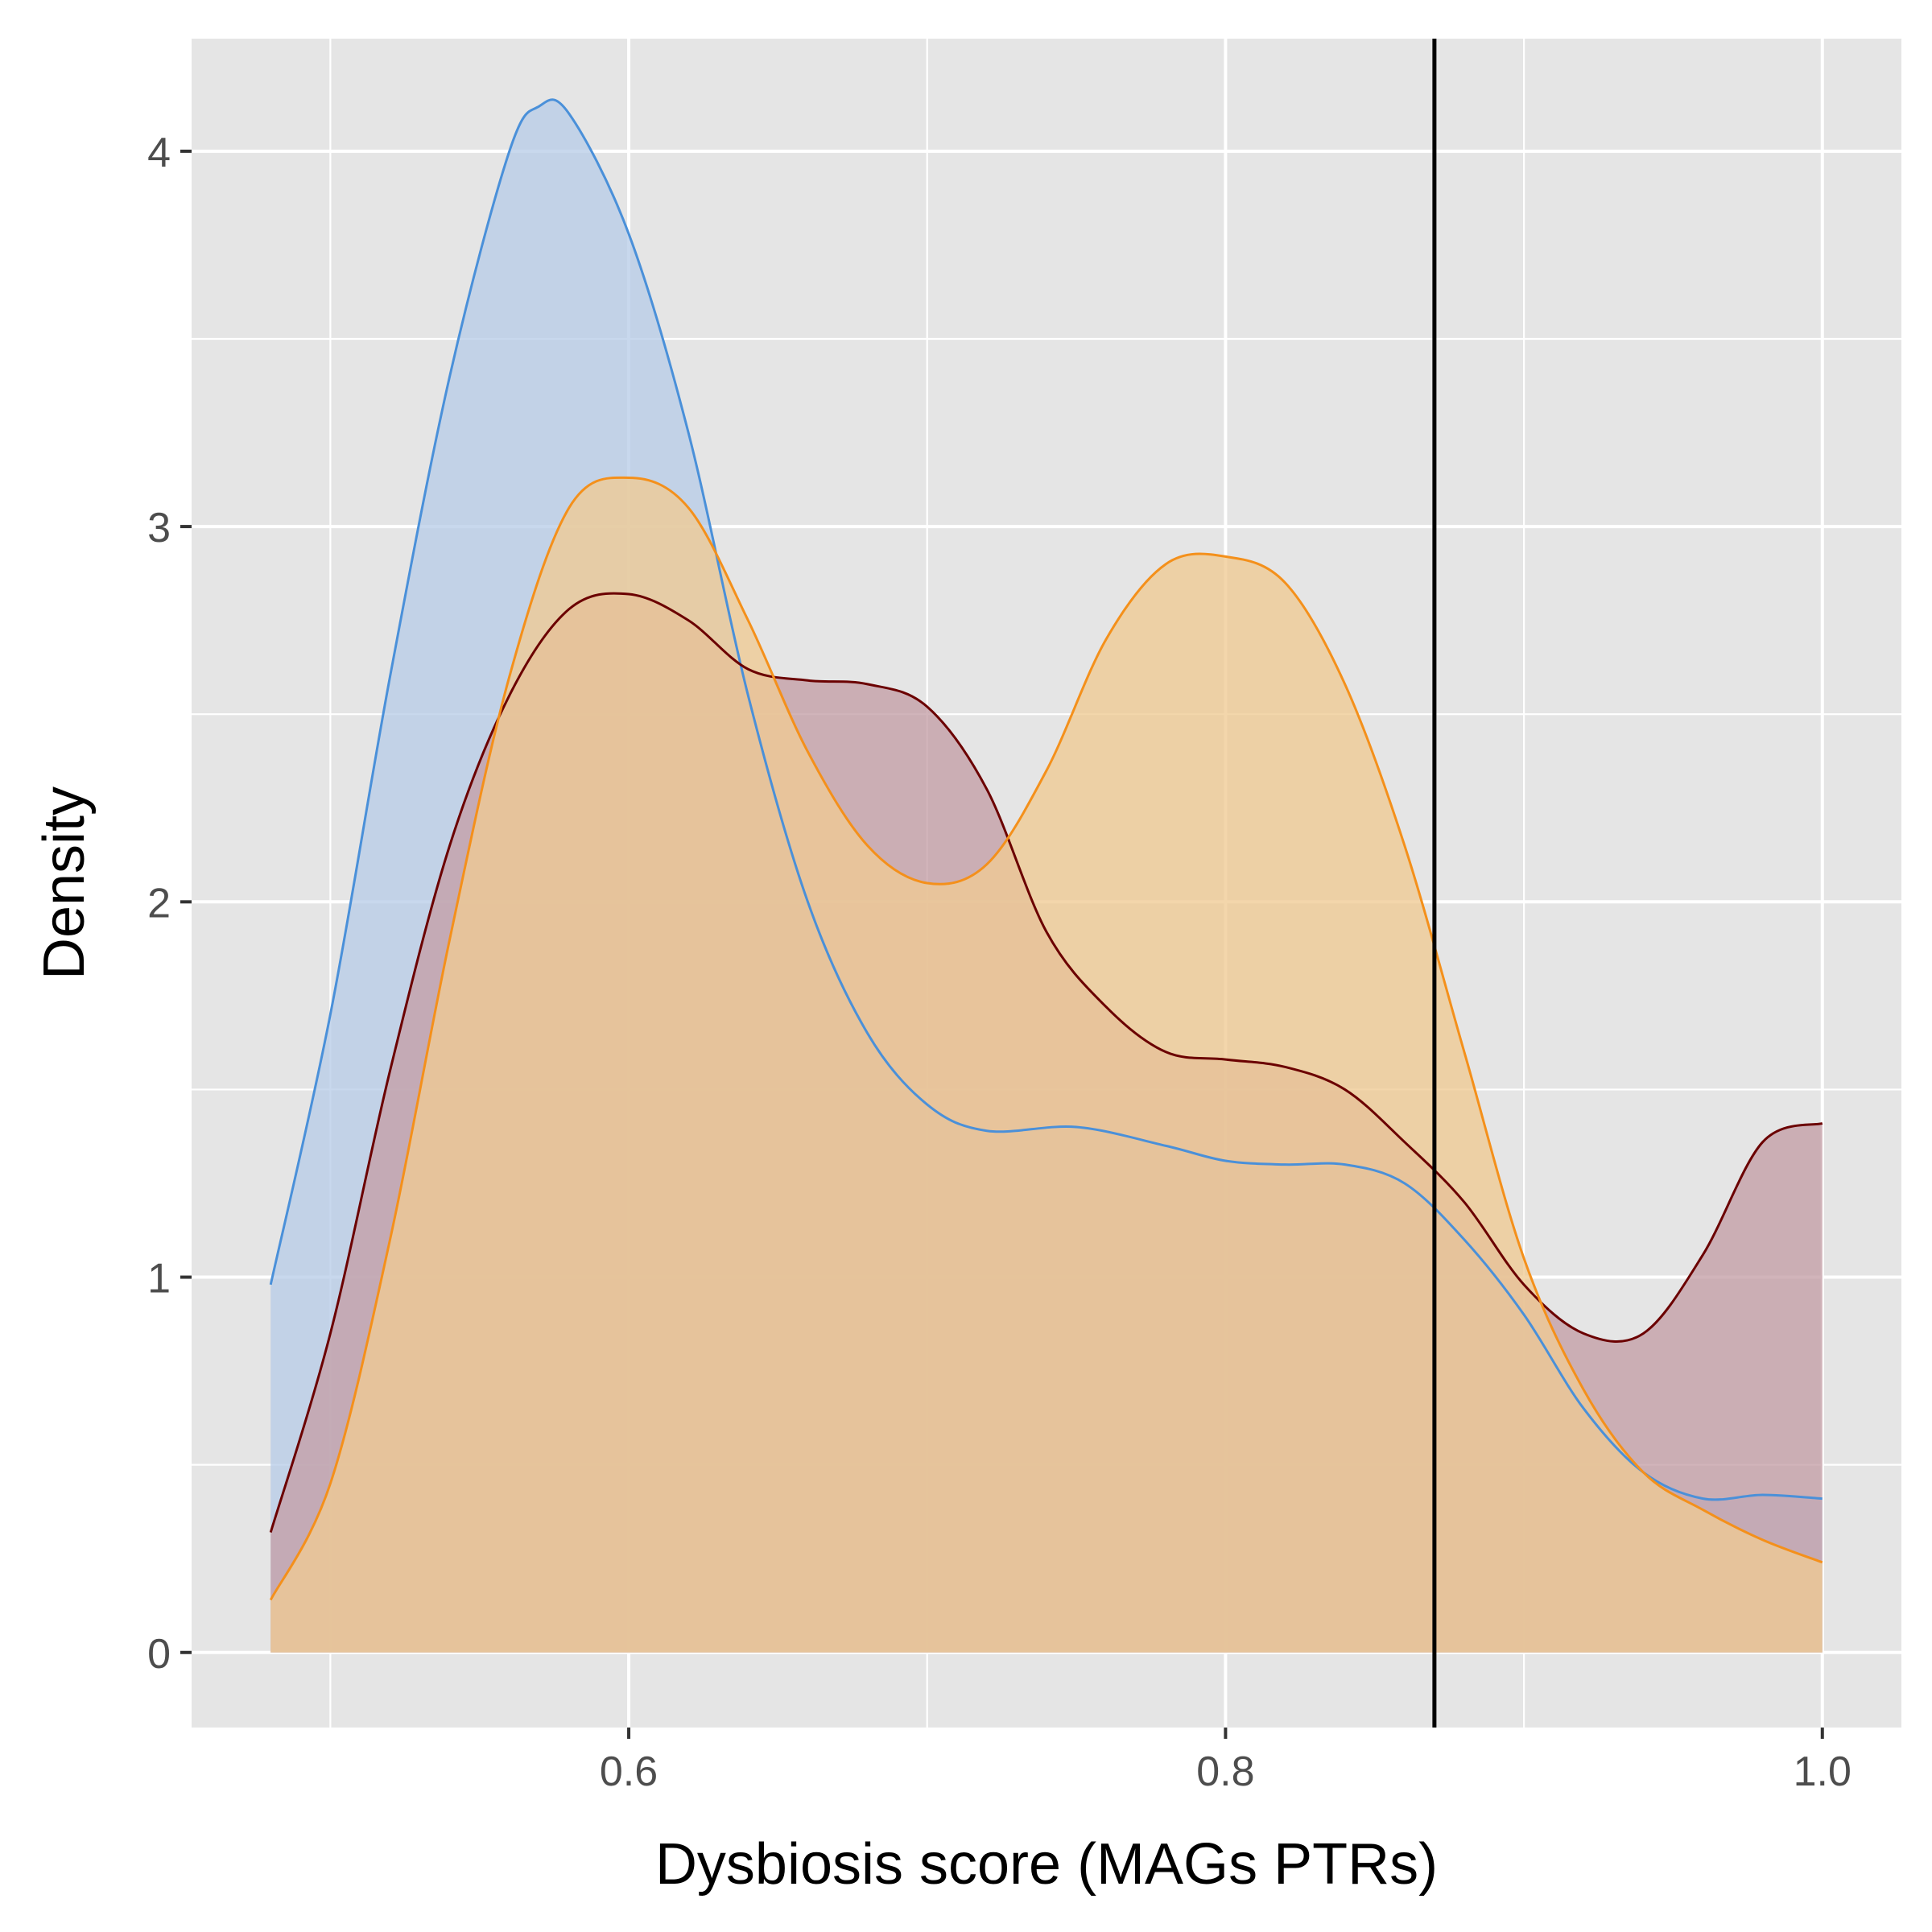  Describe the element at coordinates (159, 153) in the screenshot. I see `y-tick-label: 4` at that location.